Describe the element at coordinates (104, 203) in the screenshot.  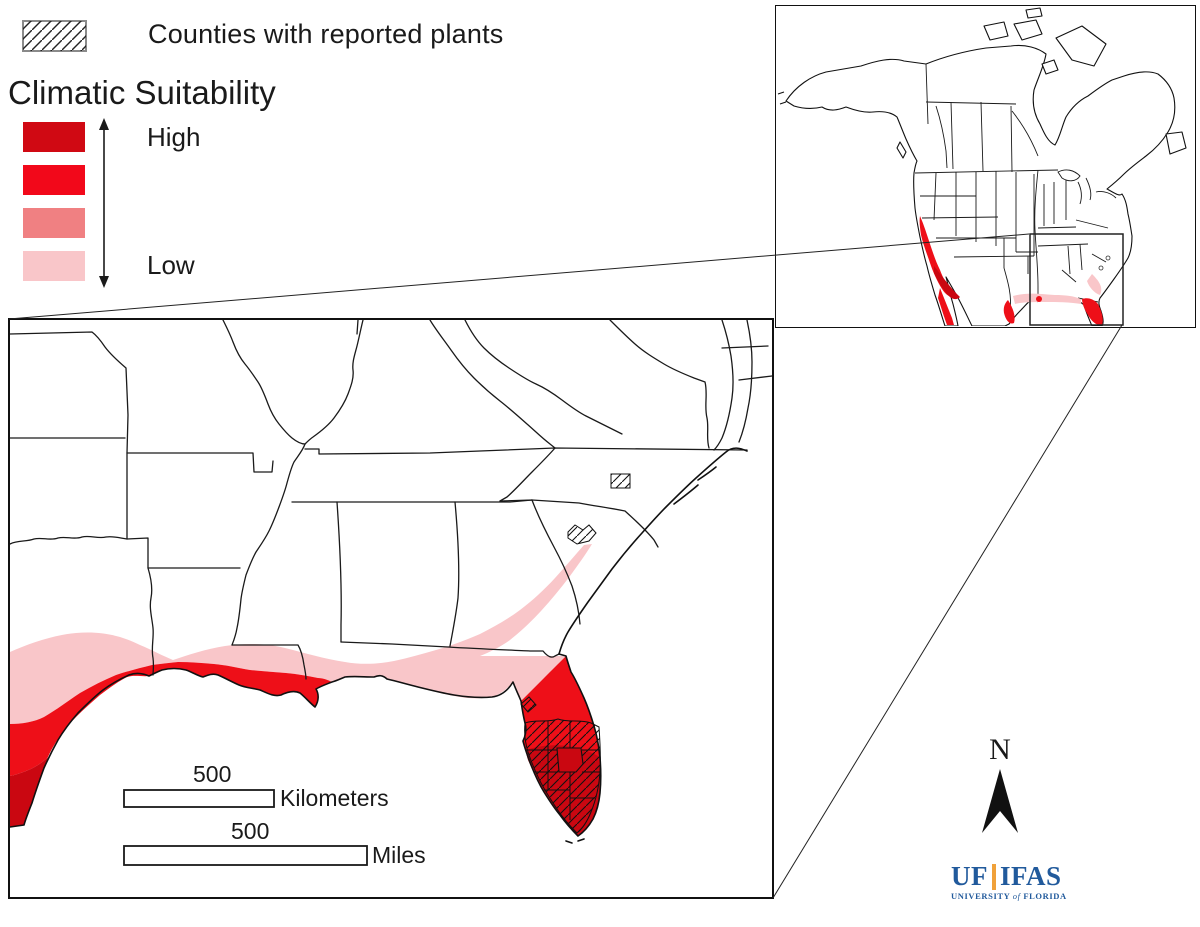
I see `suitability-ramp-arrow-icon` at that location.